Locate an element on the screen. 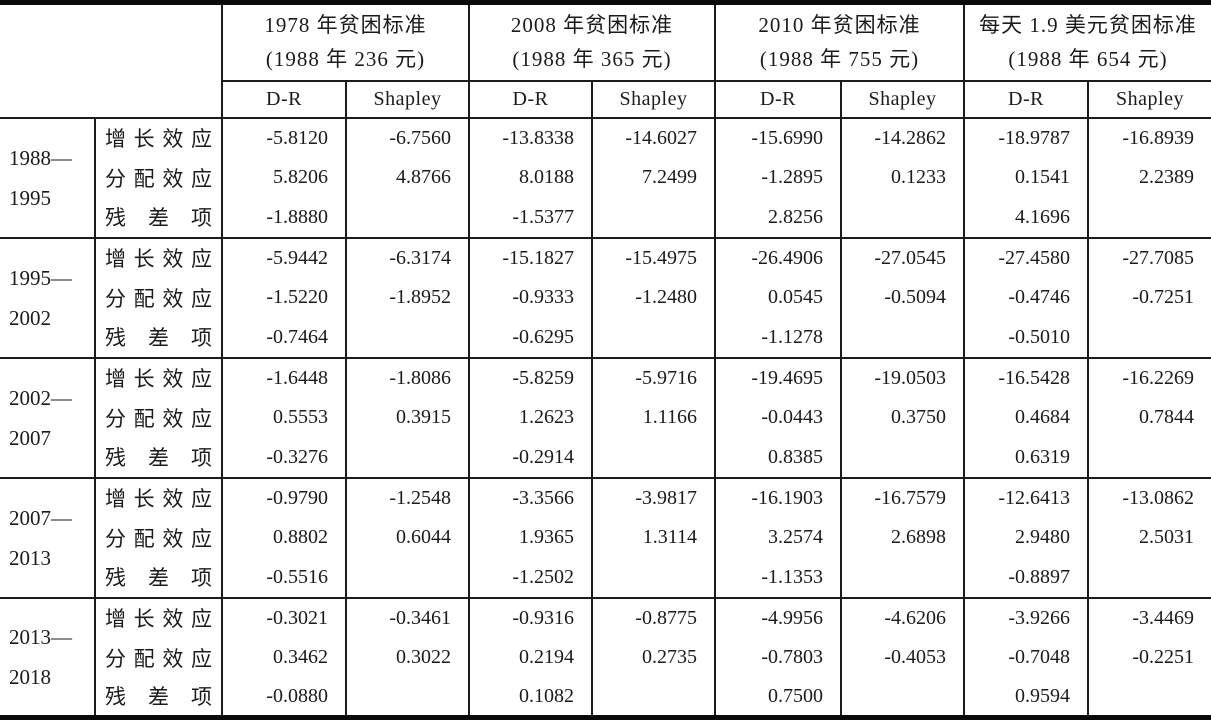  table-row: 残差项 -0.0880 0.1082 0.7500 0.9594 is located at coordinates (605, 697).